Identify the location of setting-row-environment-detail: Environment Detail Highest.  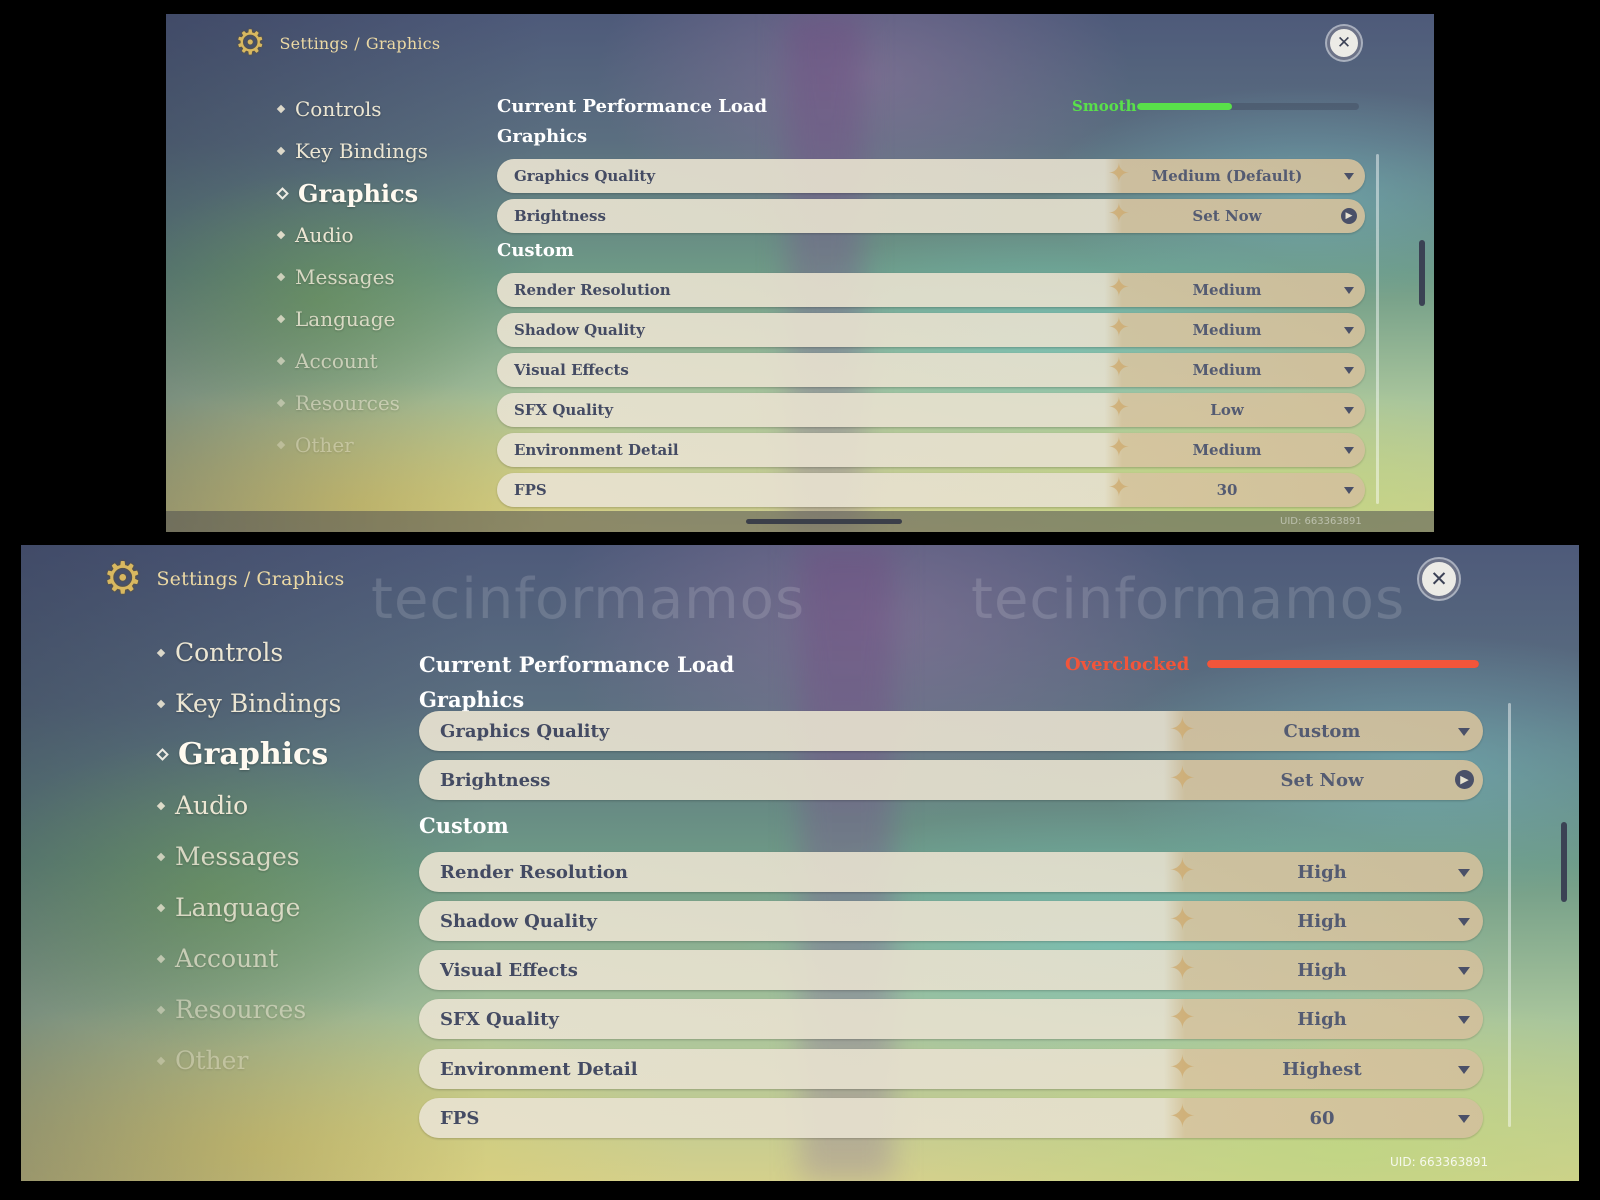
(951, 1068).